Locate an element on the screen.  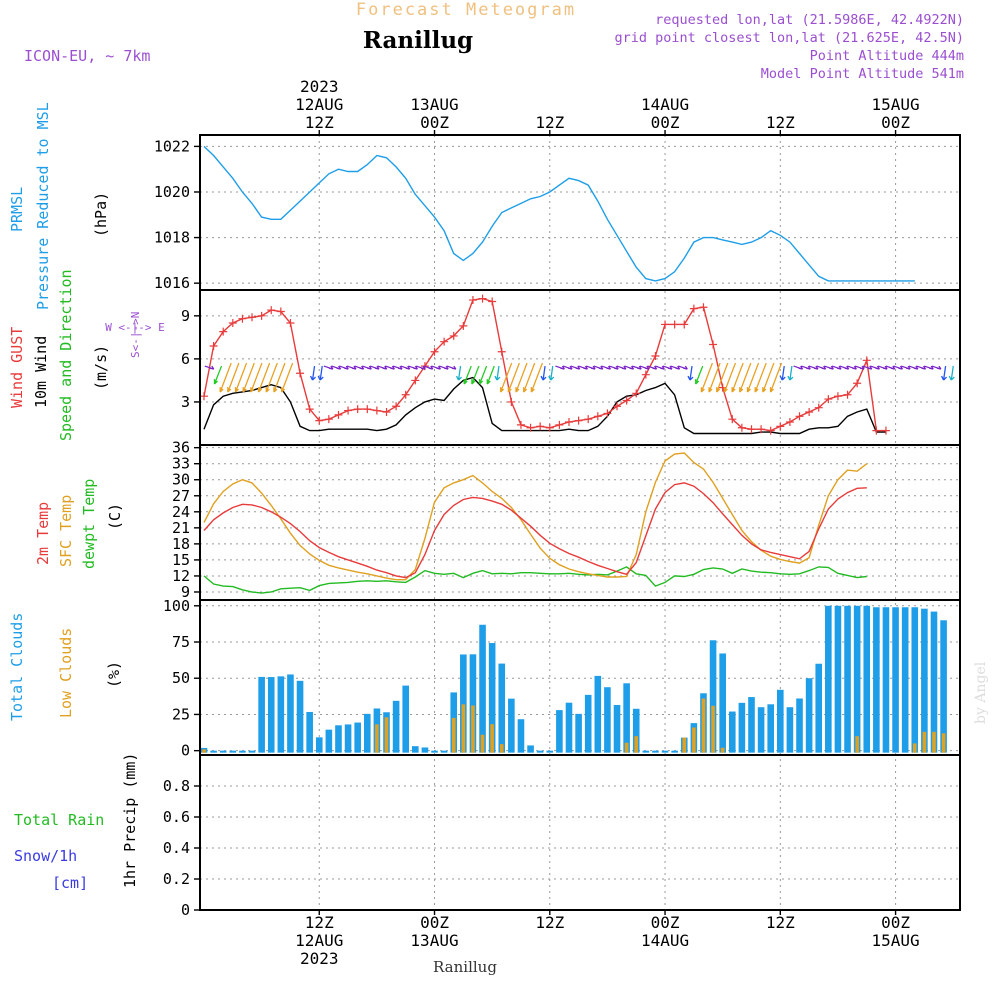
y-tick-label: 50 is located at coordinates (181, 678).